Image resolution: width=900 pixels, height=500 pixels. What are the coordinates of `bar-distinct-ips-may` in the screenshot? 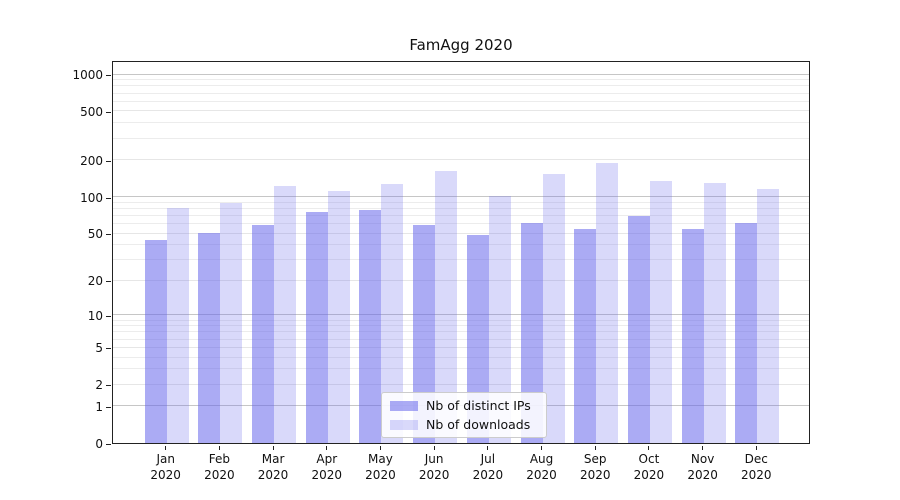 It's located at (370, 326).